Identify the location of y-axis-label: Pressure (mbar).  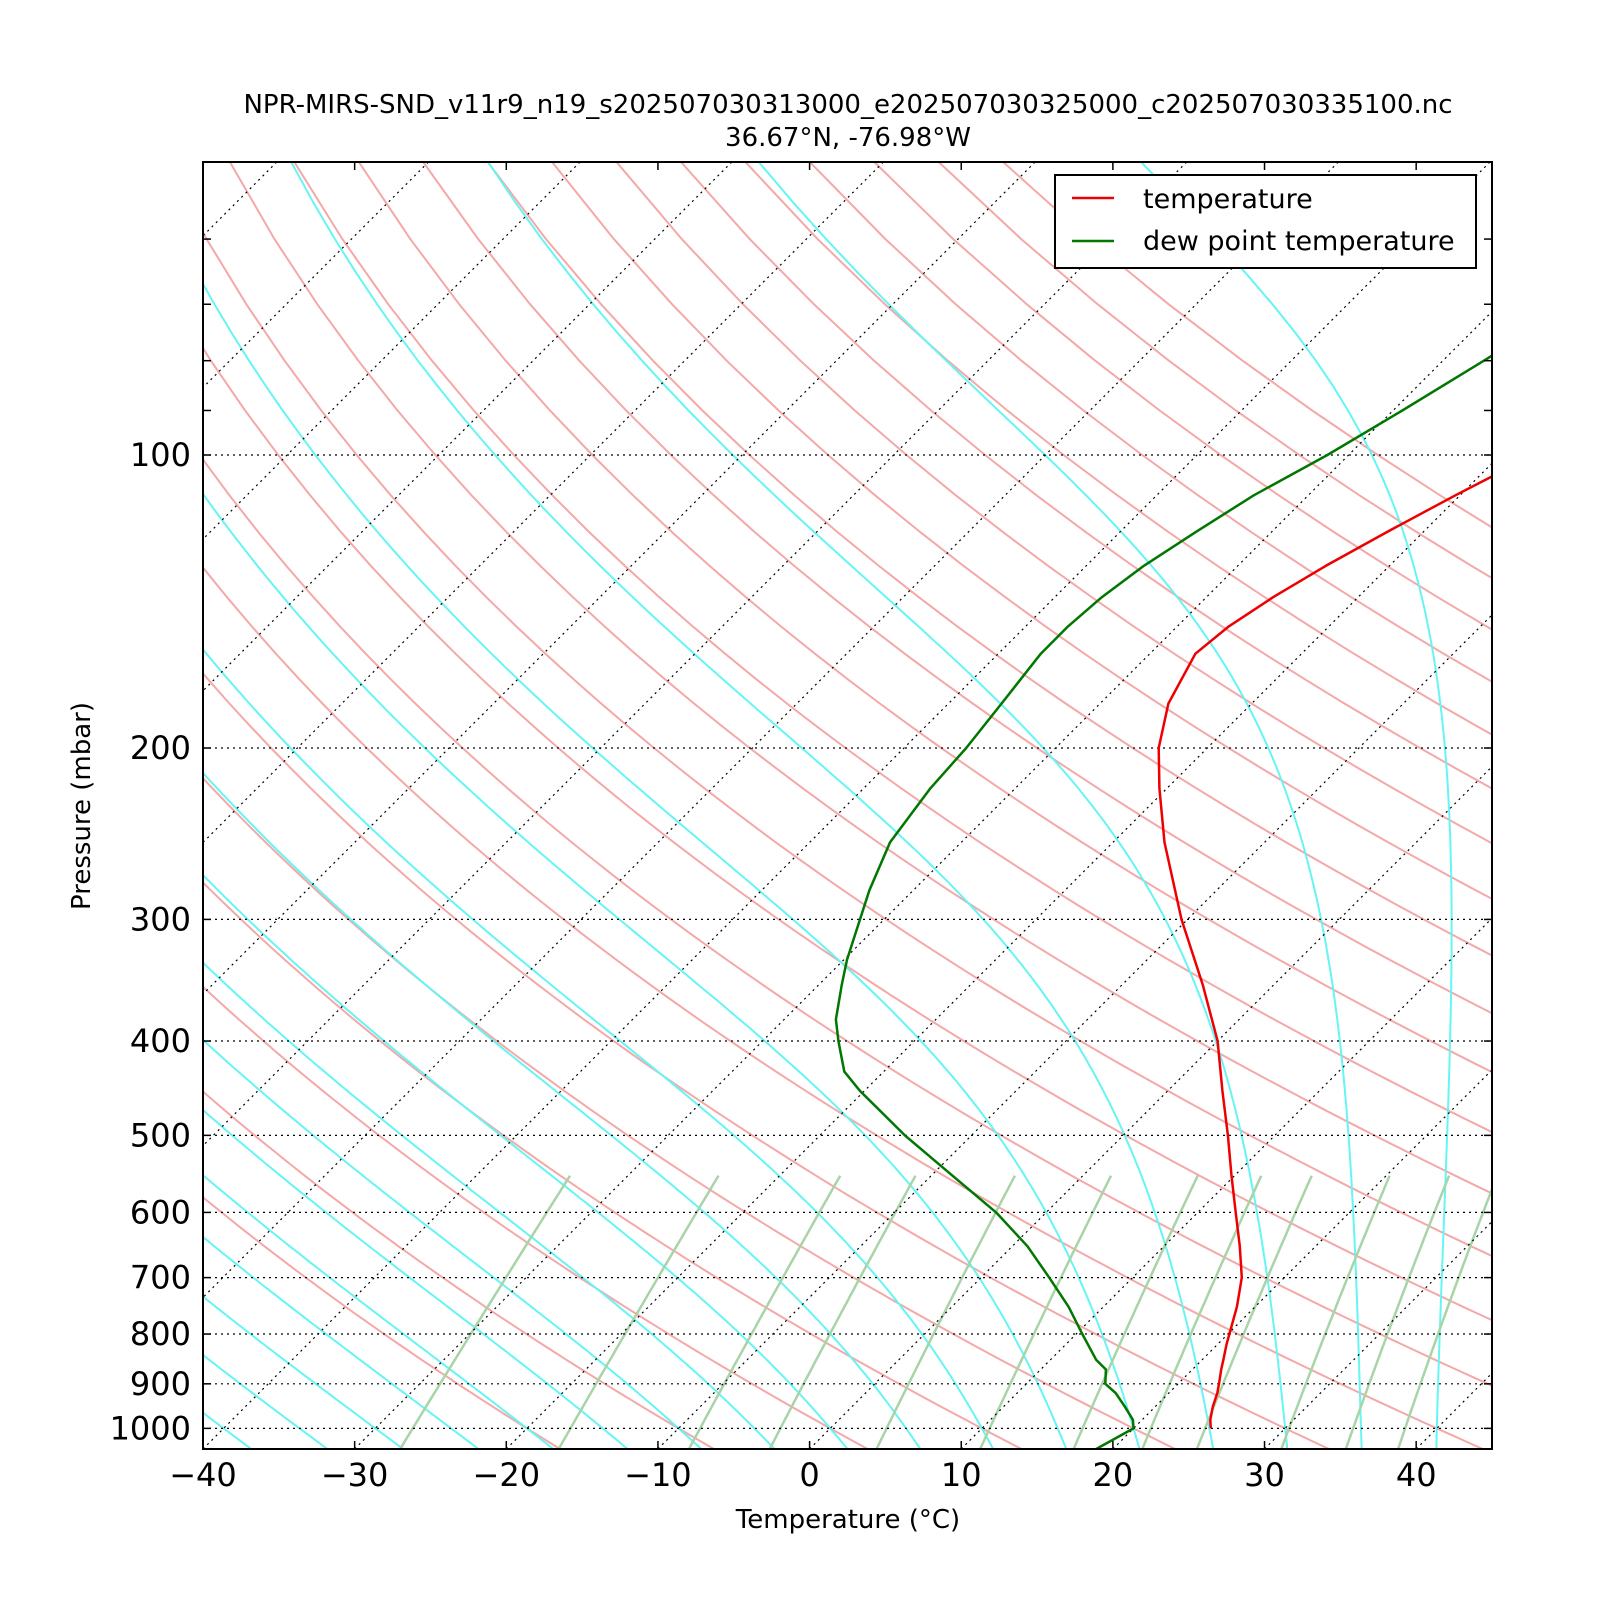
(82, 806).